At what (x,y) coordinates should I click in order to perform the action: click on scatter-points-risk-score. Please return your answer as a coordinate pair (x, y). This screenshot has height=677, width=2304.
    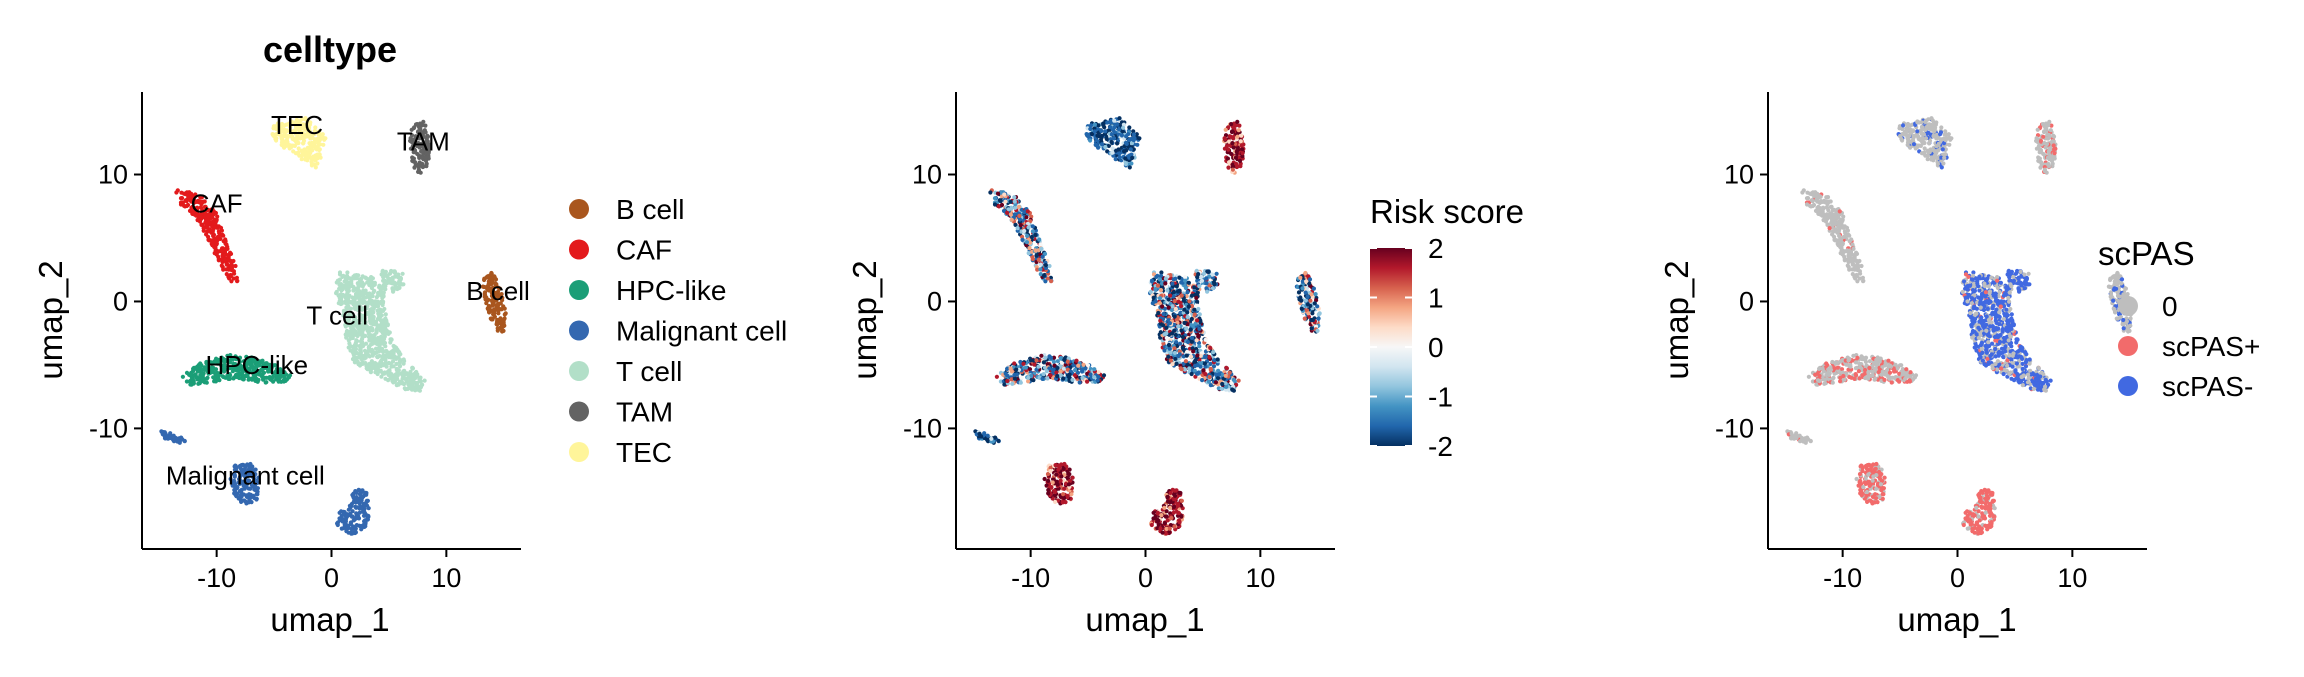
    Looking at the image, I should click on (1147, 326).